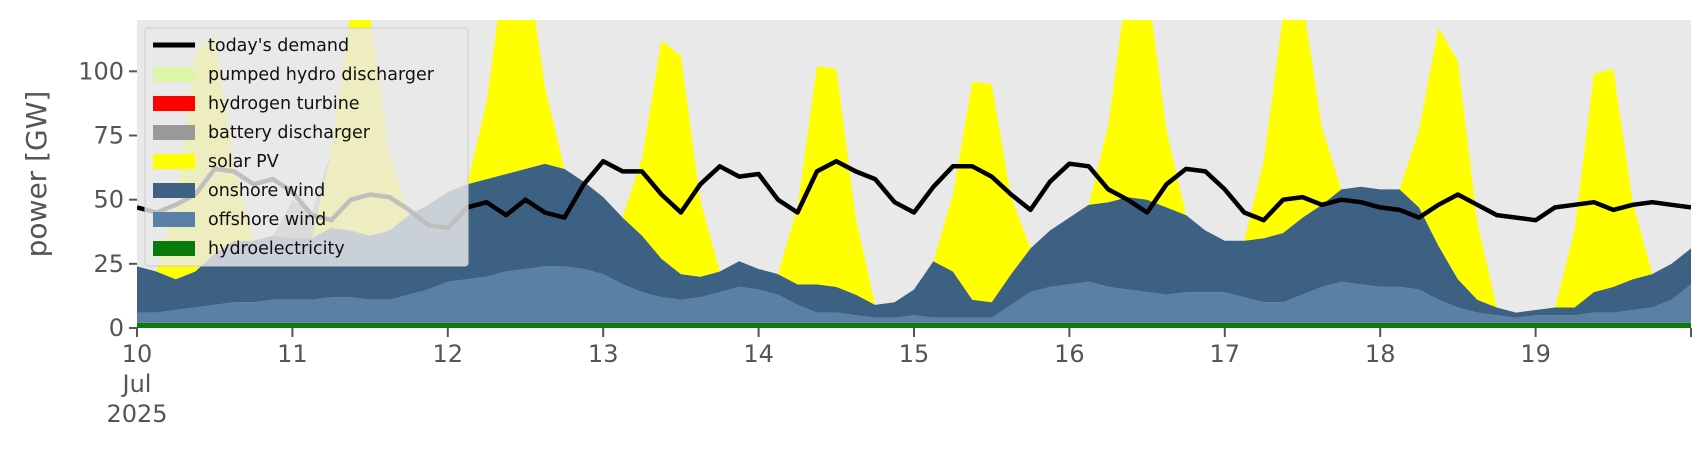 The height and width of the screenshot is (460, 1706). I want to click on x-tick-label: 17, so click(1225, 354).